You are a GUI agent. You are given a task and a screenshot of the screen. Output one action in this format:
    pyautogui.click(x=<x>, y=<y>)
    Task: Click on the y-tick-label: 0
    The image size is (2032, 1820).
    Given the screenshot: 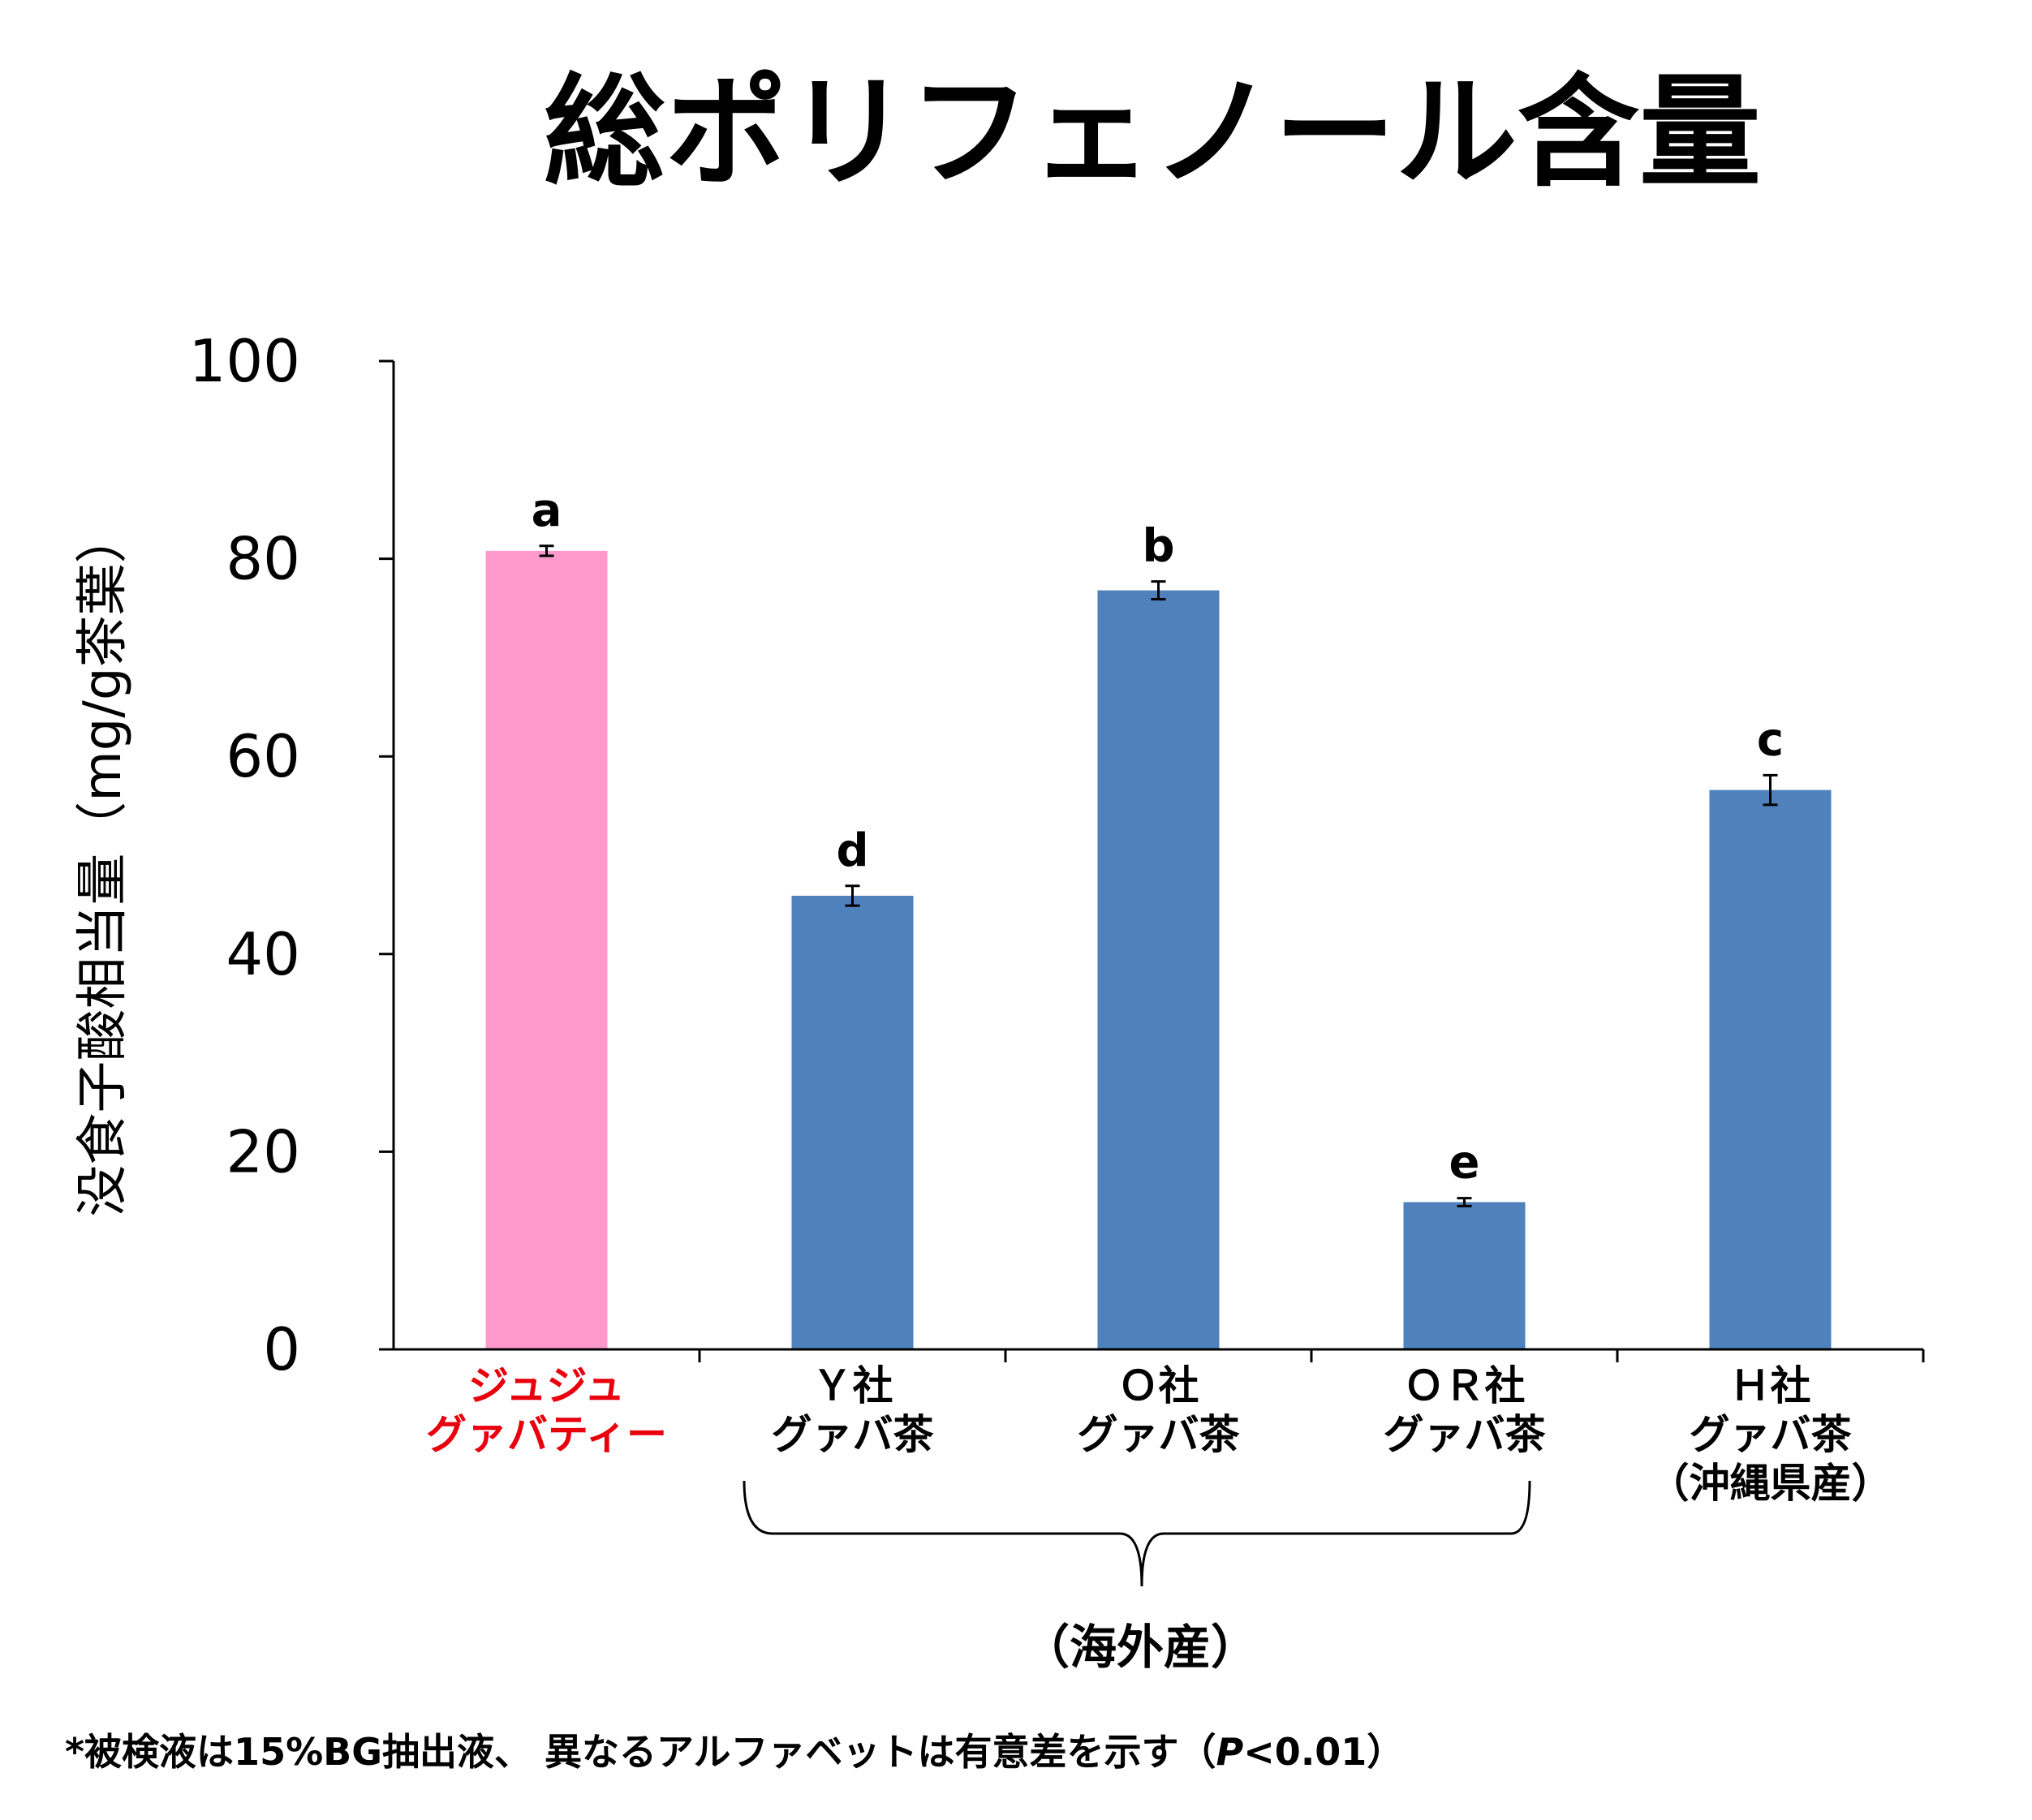 What is the action you would take?
    pyautogui.click(x=281, y=1349)
    